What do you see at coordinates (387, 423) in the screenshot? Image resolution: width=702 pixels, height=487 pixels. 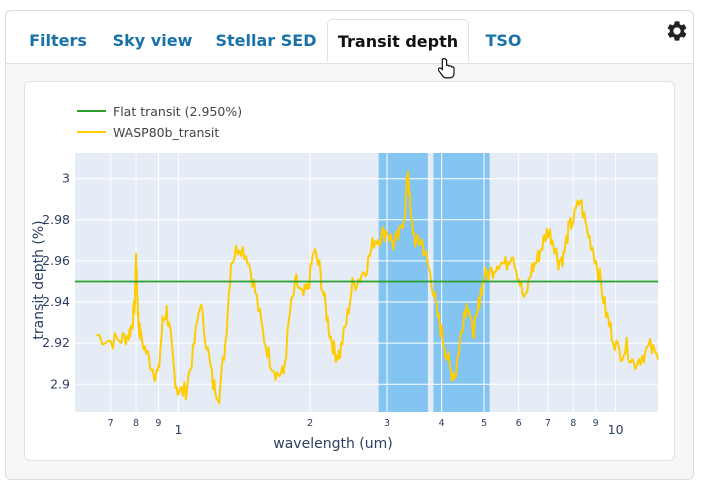 I see `x-minor-tick-label: 3` at bounding box center [387, 423].